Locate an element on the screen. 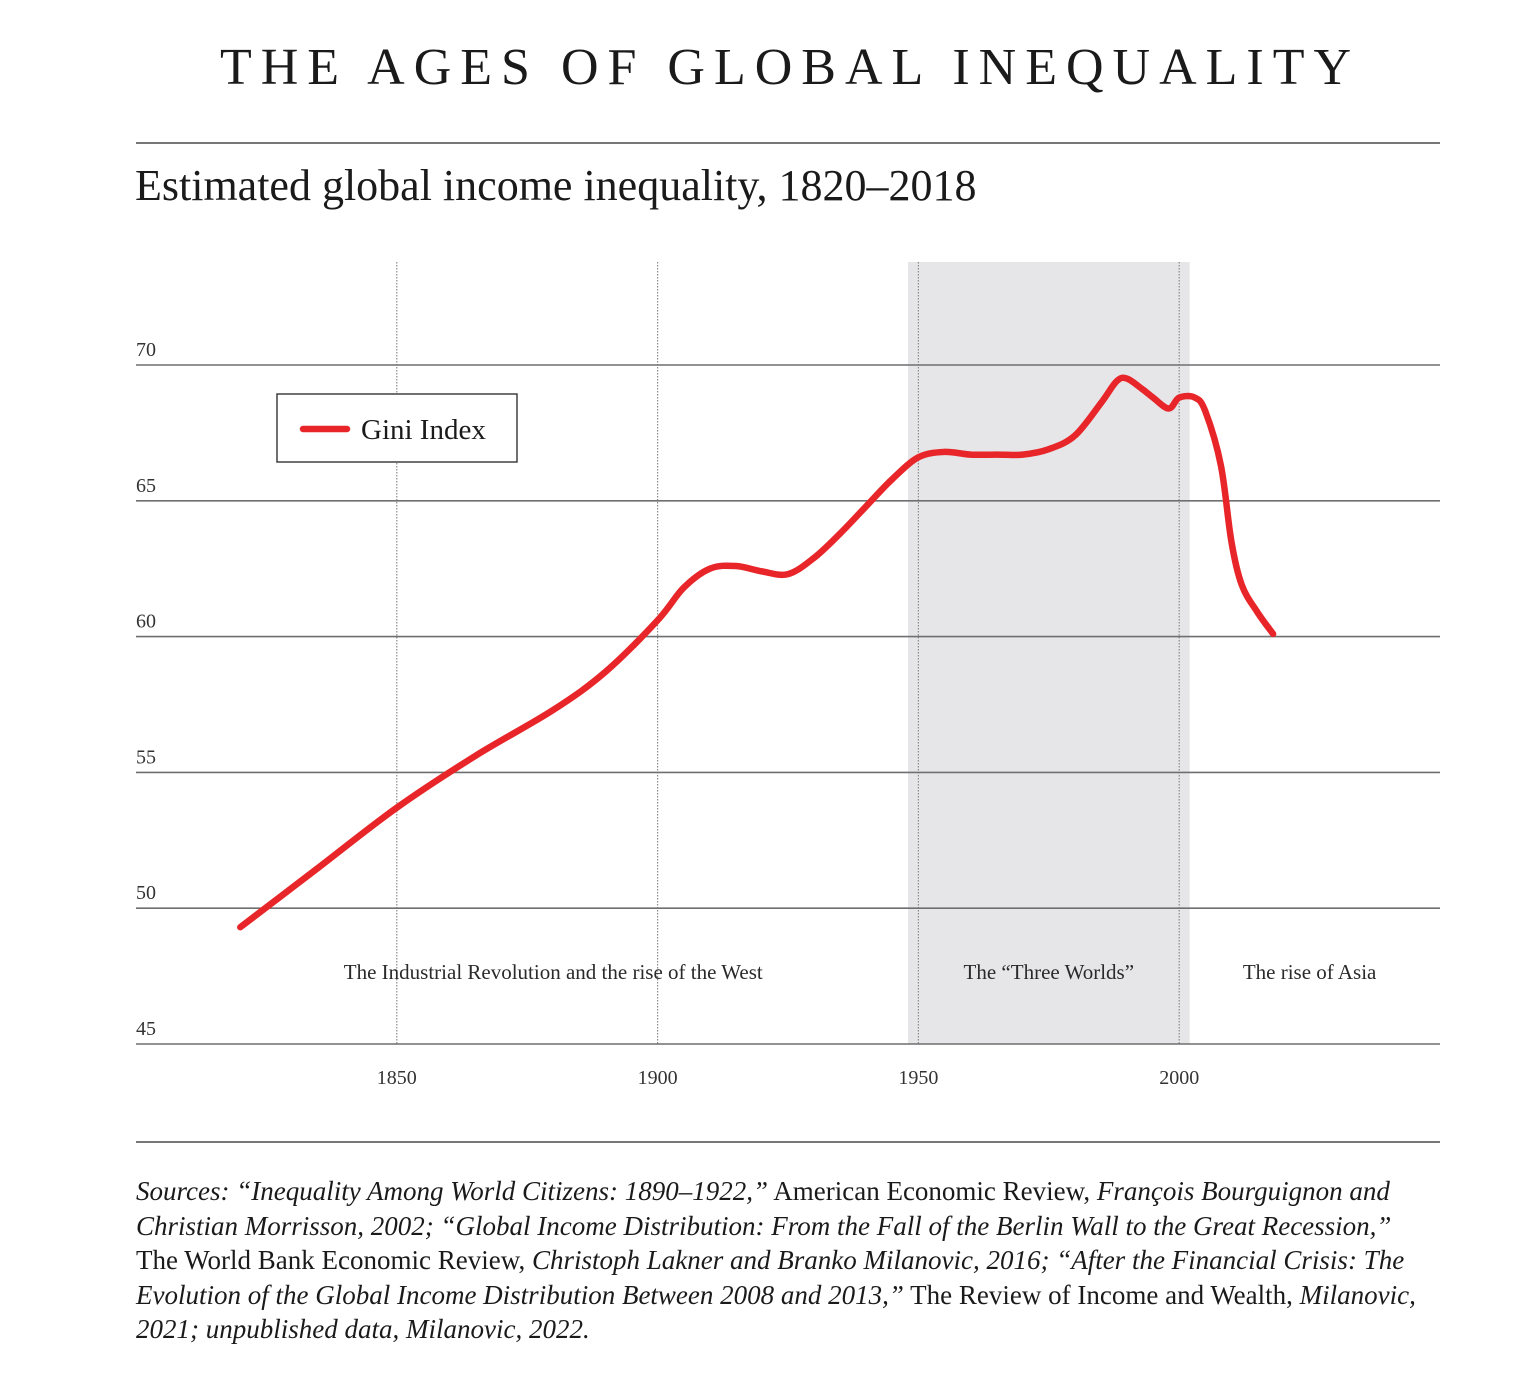 The image size is (1536, 1376). y-tick-label-65: 65 is located at coordinates (146, 486).